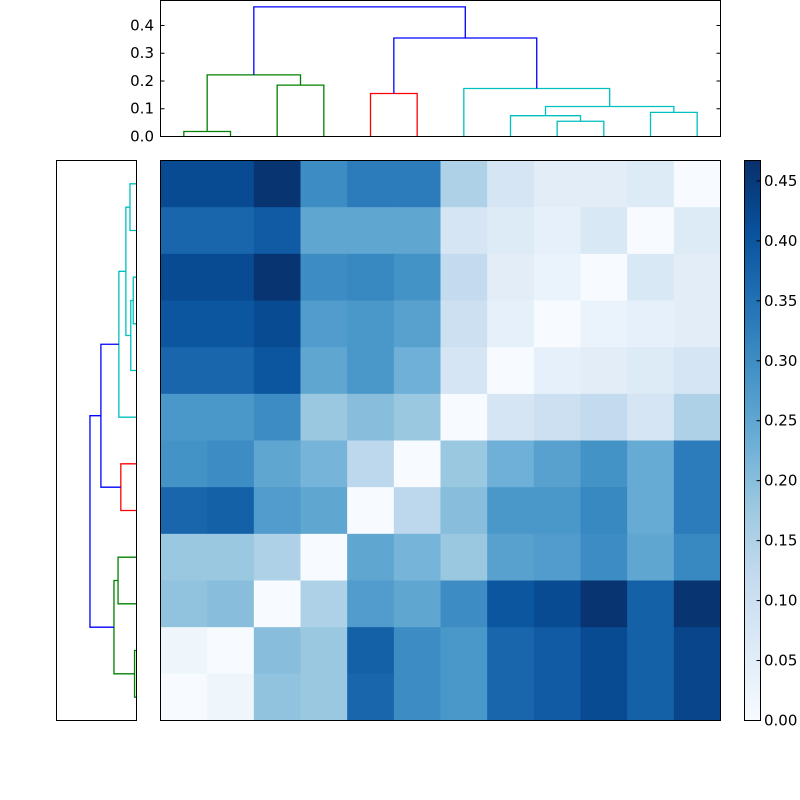 This screenshot has height=800, width=800. I want to click on colorbar-tick-label: 0.45, so click(780, 181).